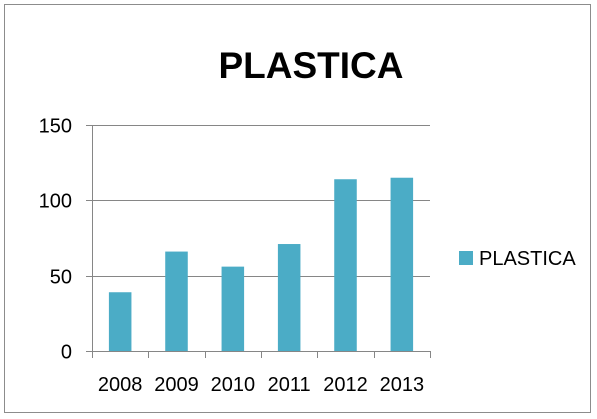 The width and height of the screenshot is (597, 419). I want to click on x-tick-label: 2009, so click(176, 385).